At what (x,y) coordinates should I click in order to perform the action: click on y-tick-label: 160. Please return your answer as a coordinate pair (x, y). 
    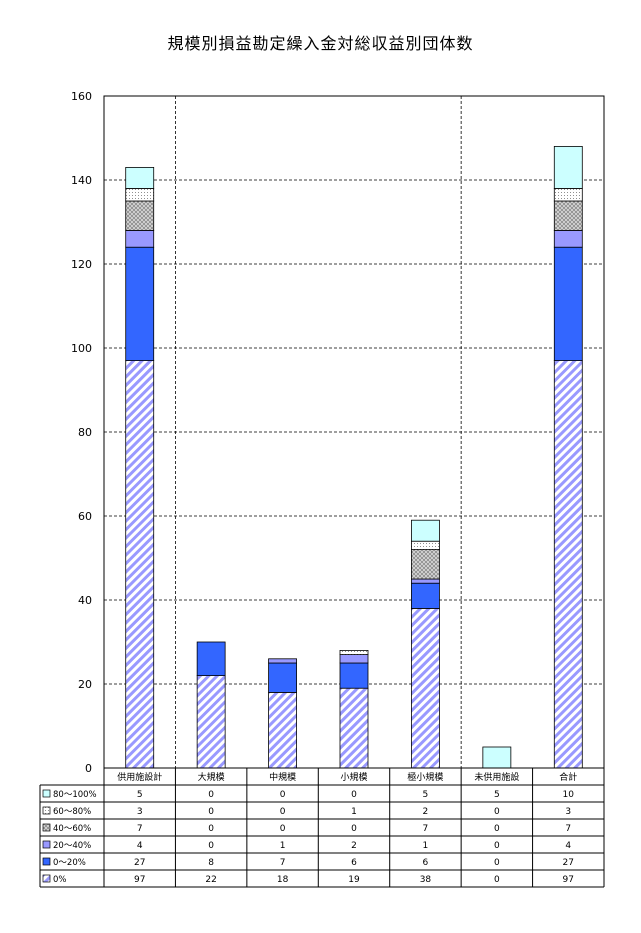
    Looking at the image, I should click on (81, 96).